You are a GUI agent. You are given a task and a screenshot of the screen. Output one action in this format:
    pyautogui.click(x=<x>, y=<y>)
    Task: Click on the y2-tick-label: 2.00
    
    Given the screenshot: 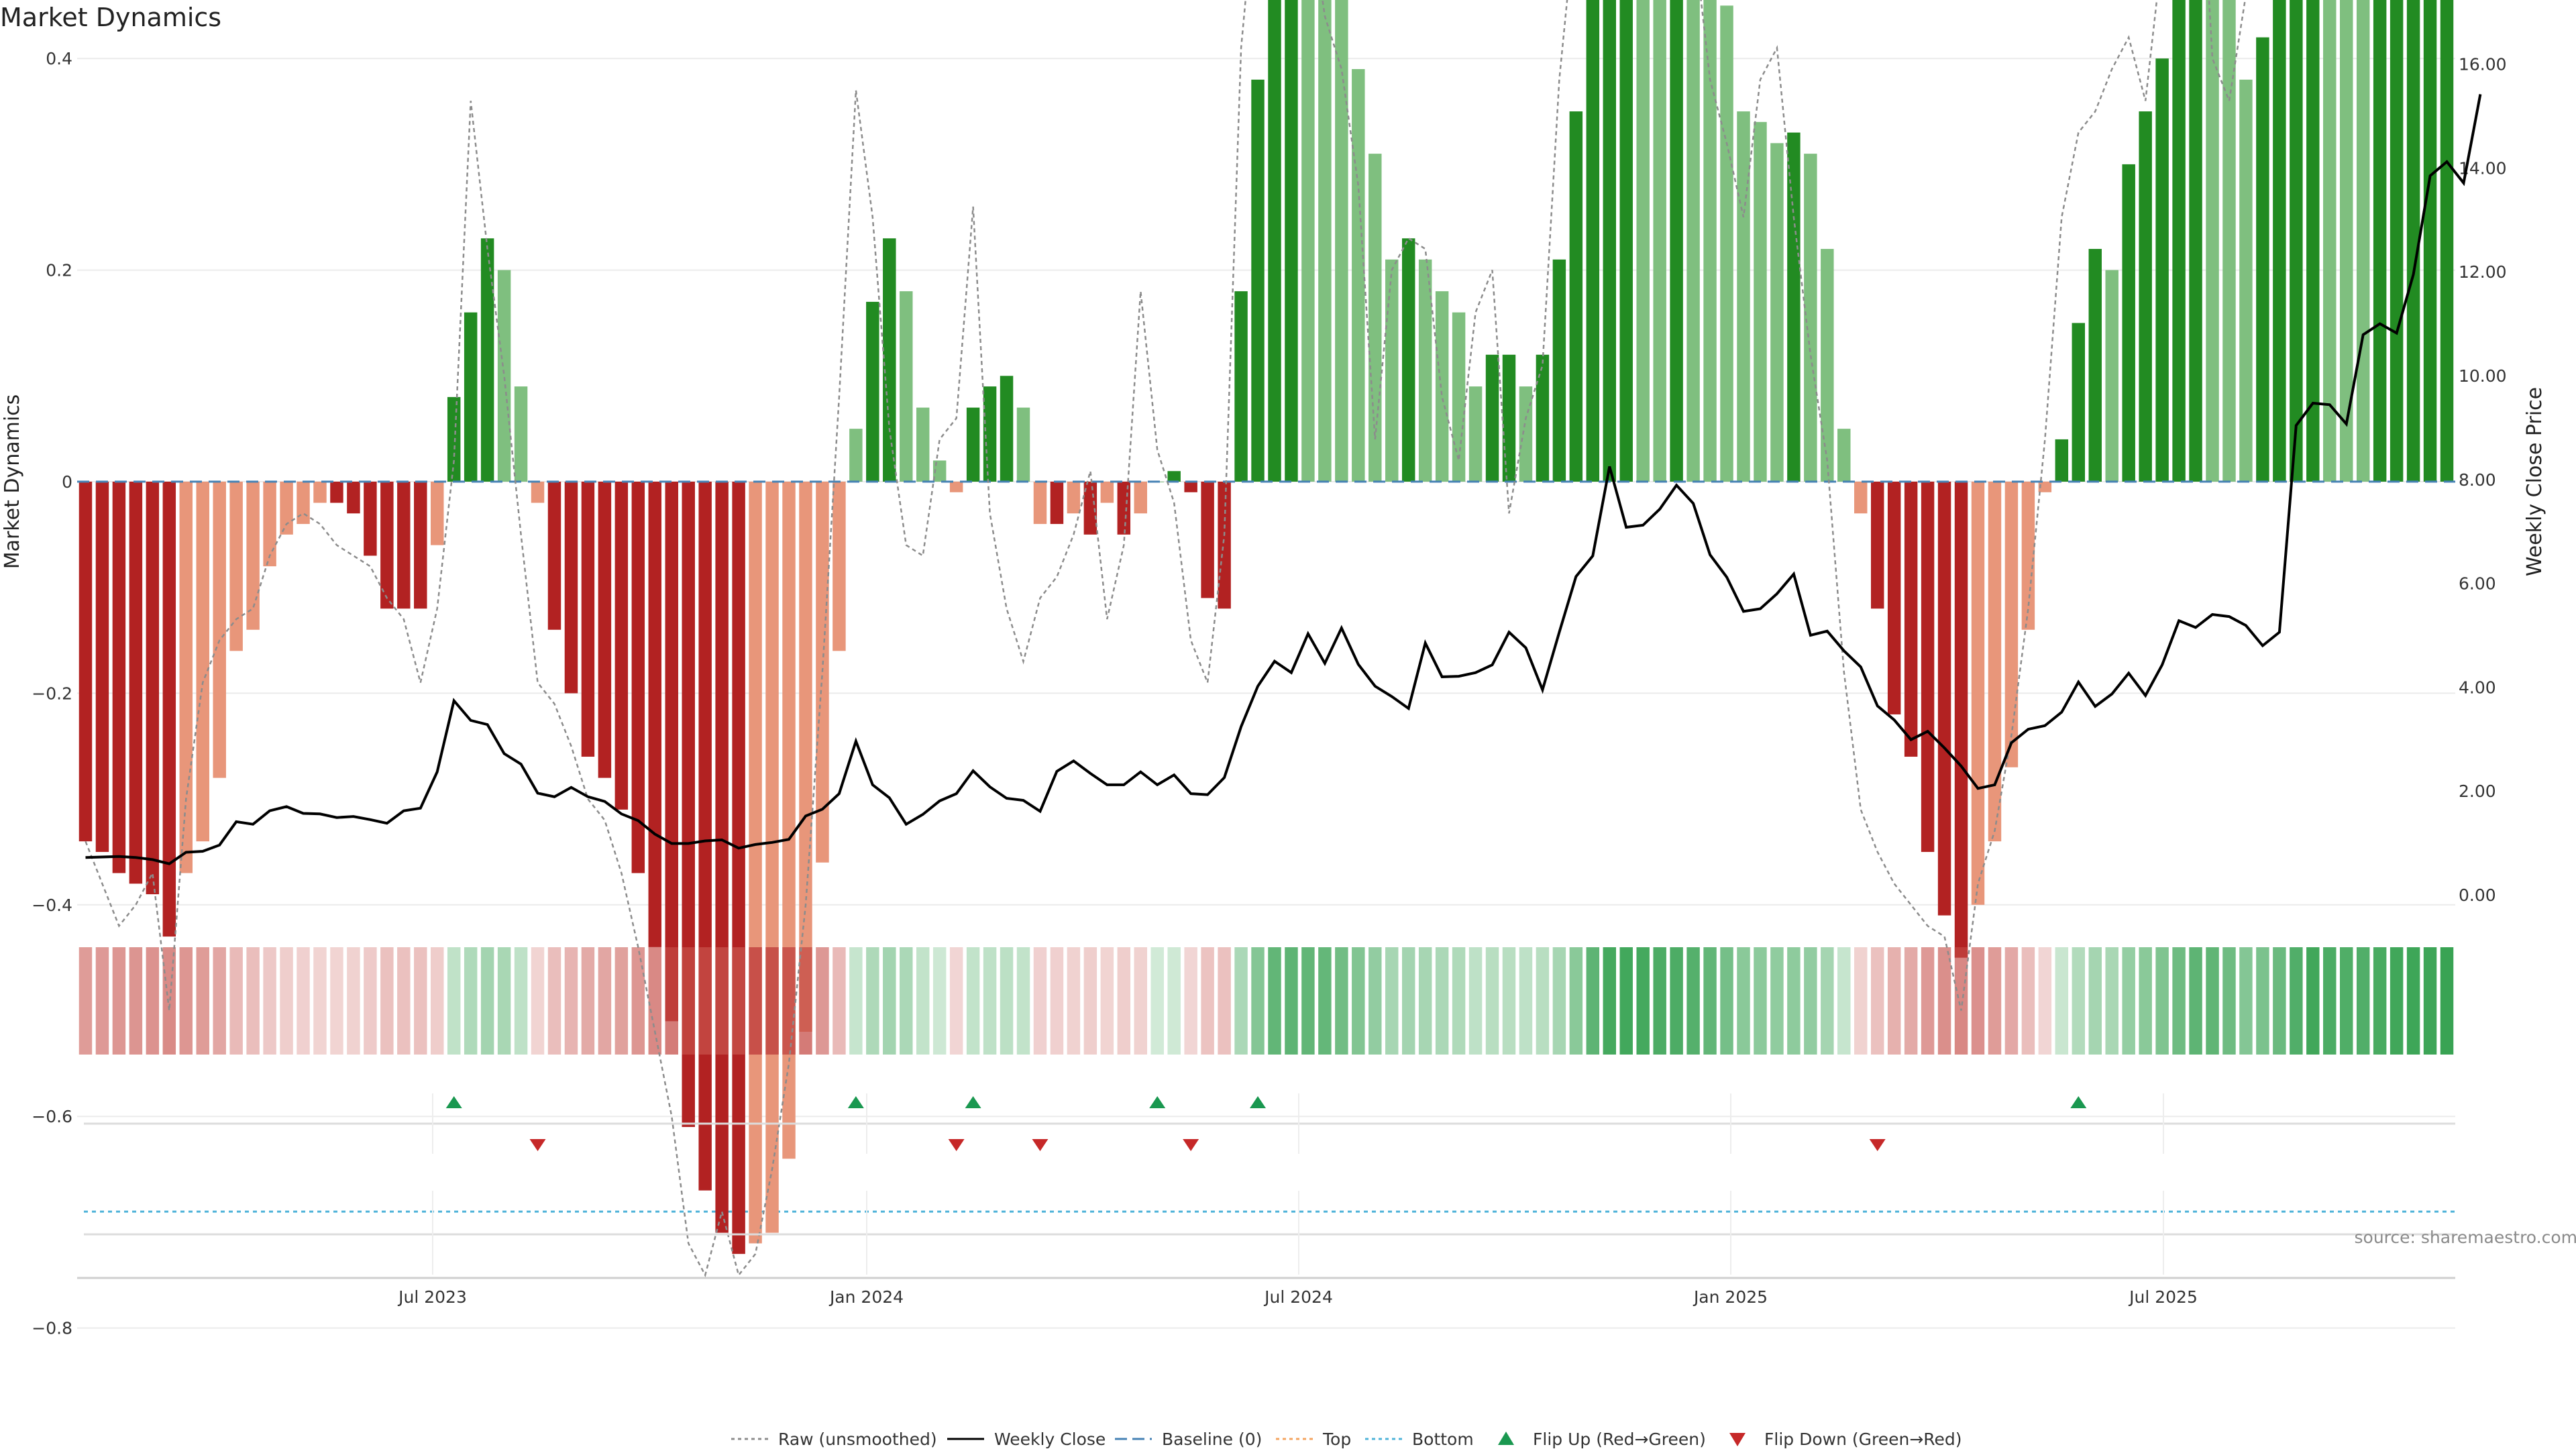 What is the action you would take?
    pyautogui.click(x=2477, y=791)
    